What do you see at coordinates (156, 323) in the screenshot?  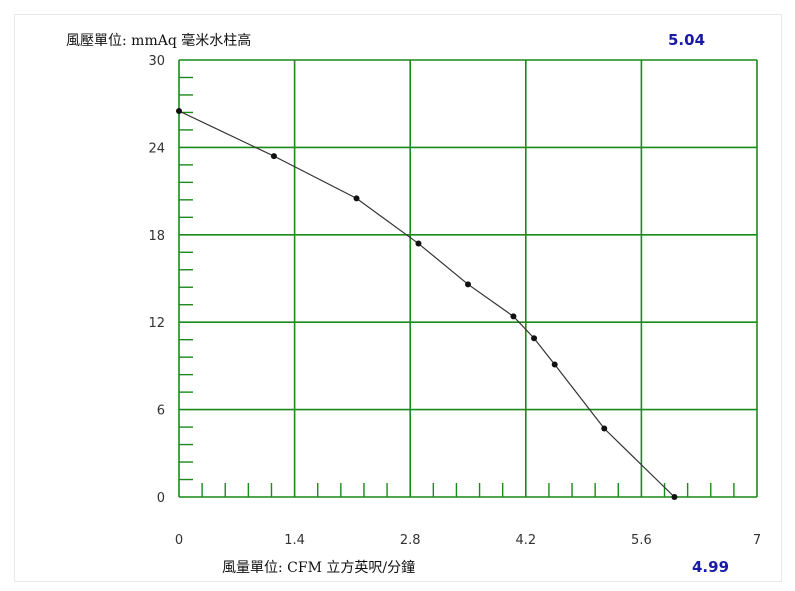 I see `y-tick-label: 12` at bounding box center [156, 323].